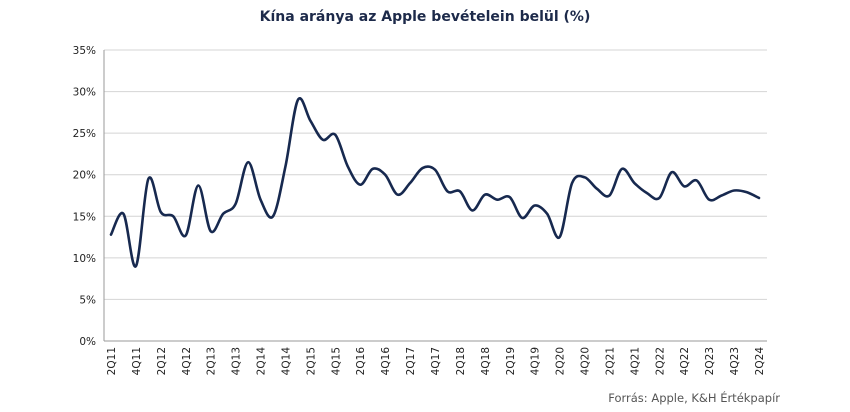 The height and width of the screenshot is (412, 850). What do you see at coordinates (660, 361) in the screenshot?
I see `x-tick-label: 2Q22` at bounding box center [660, 361].